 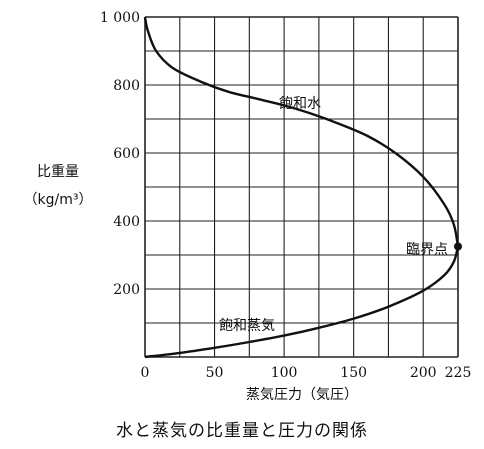 I want to click on y-tick-label: 1 000, so click(x=120, y=18).